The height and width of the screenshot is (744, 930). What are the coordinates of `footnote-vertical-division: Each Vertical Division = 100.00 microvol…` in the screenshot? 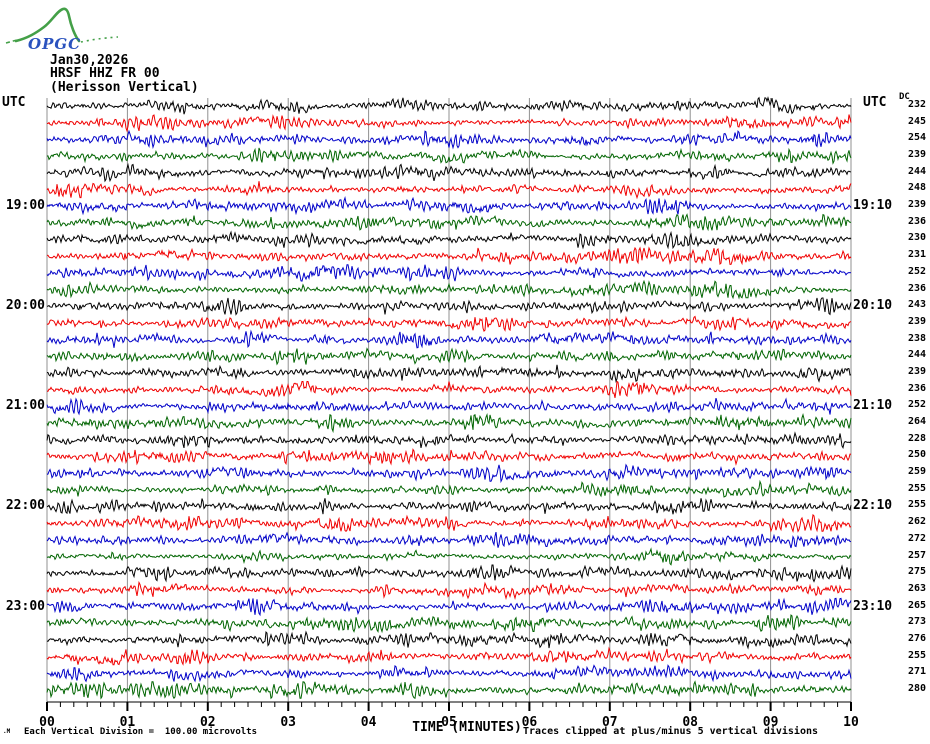 It's located at (140, 732).